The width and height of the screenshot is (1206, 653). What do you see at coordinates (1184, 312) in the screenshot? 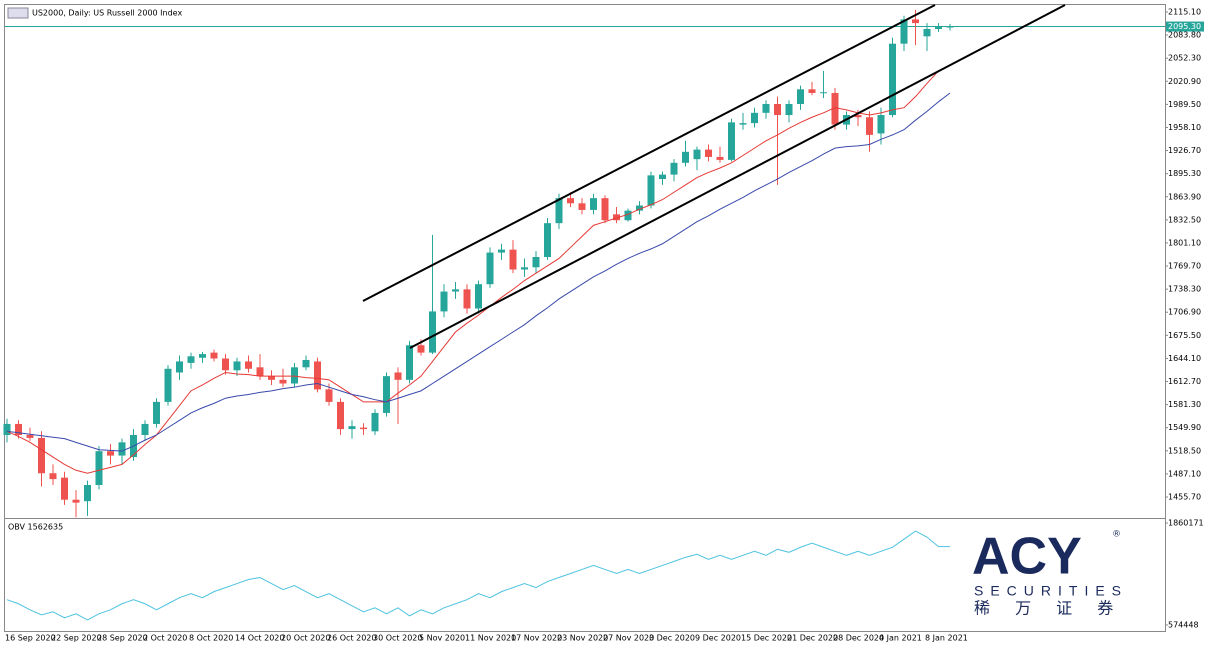
I see `y-tick-label: 1706.90` at bounding box center [1184, 312].